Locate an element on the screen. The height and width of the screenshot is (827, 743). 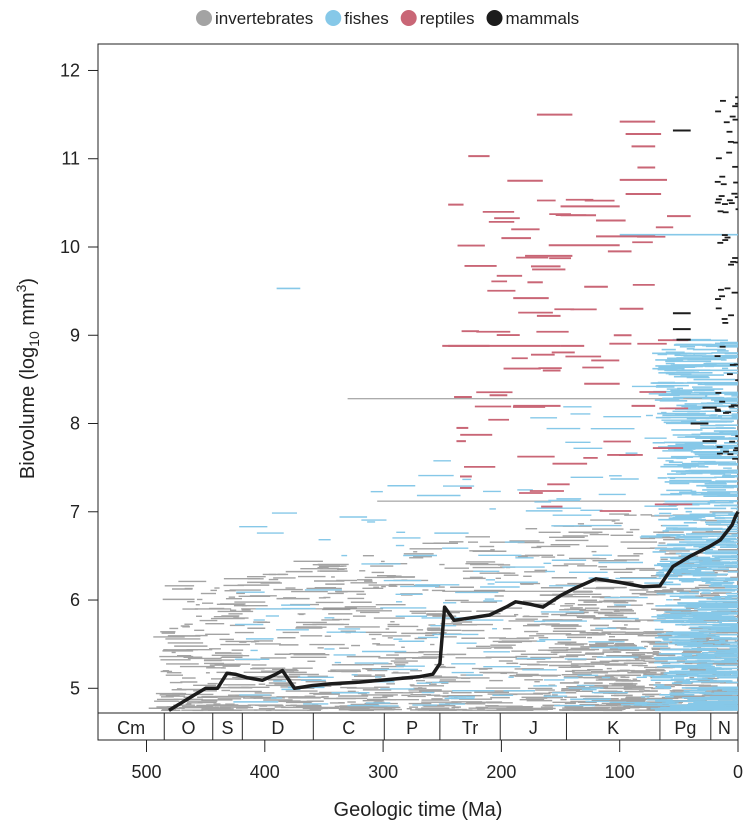
legend-label: mammals is located at coordinates (543, 18).